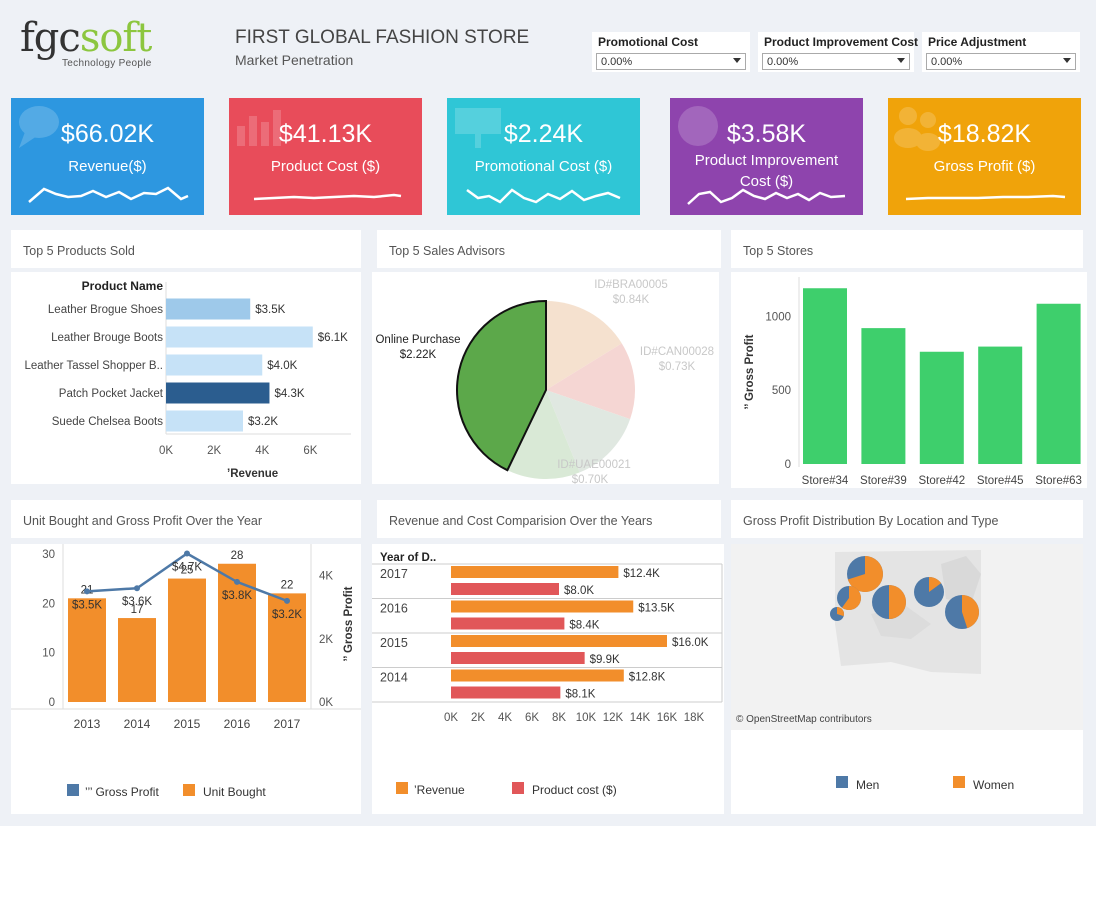  Describe the element at coordinates (123, 286) in the screenshot. I see `category-header: Product Name` at that location.